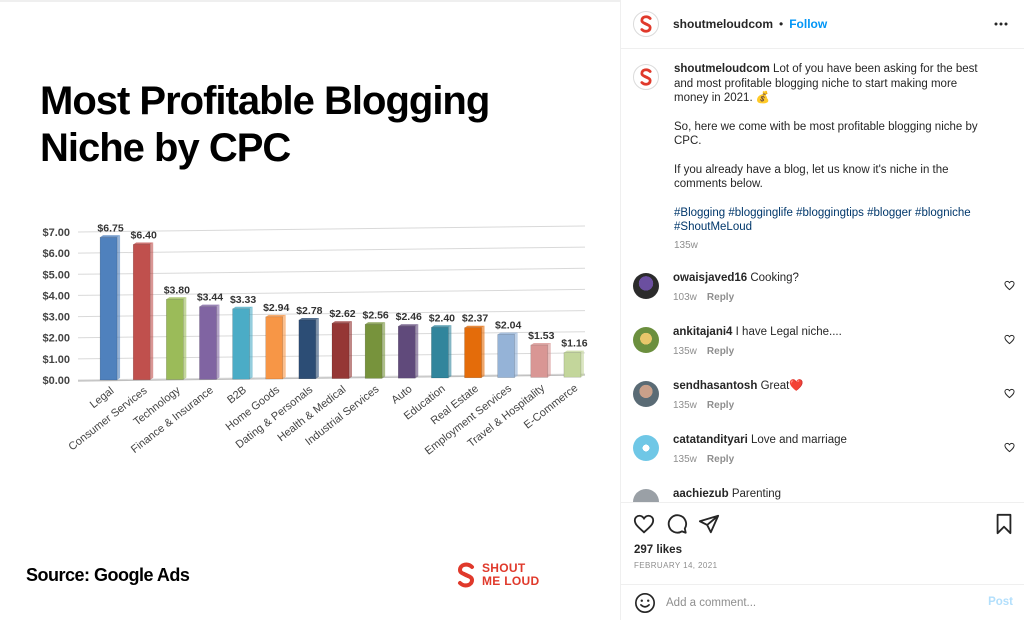 The height and width of the screenshot is (620, 1024). What do you see at coordinates (300, 125) in the screenshot?
I see `post-headline: Most Profitable Blogging Niche by CPC` at bounding box center [300, 125].